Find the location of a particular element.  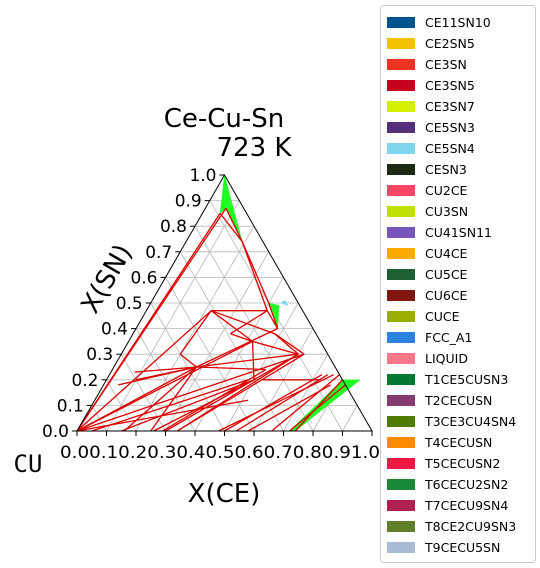

legend-label: T4CECUSN is located at coordinates (459, 442).